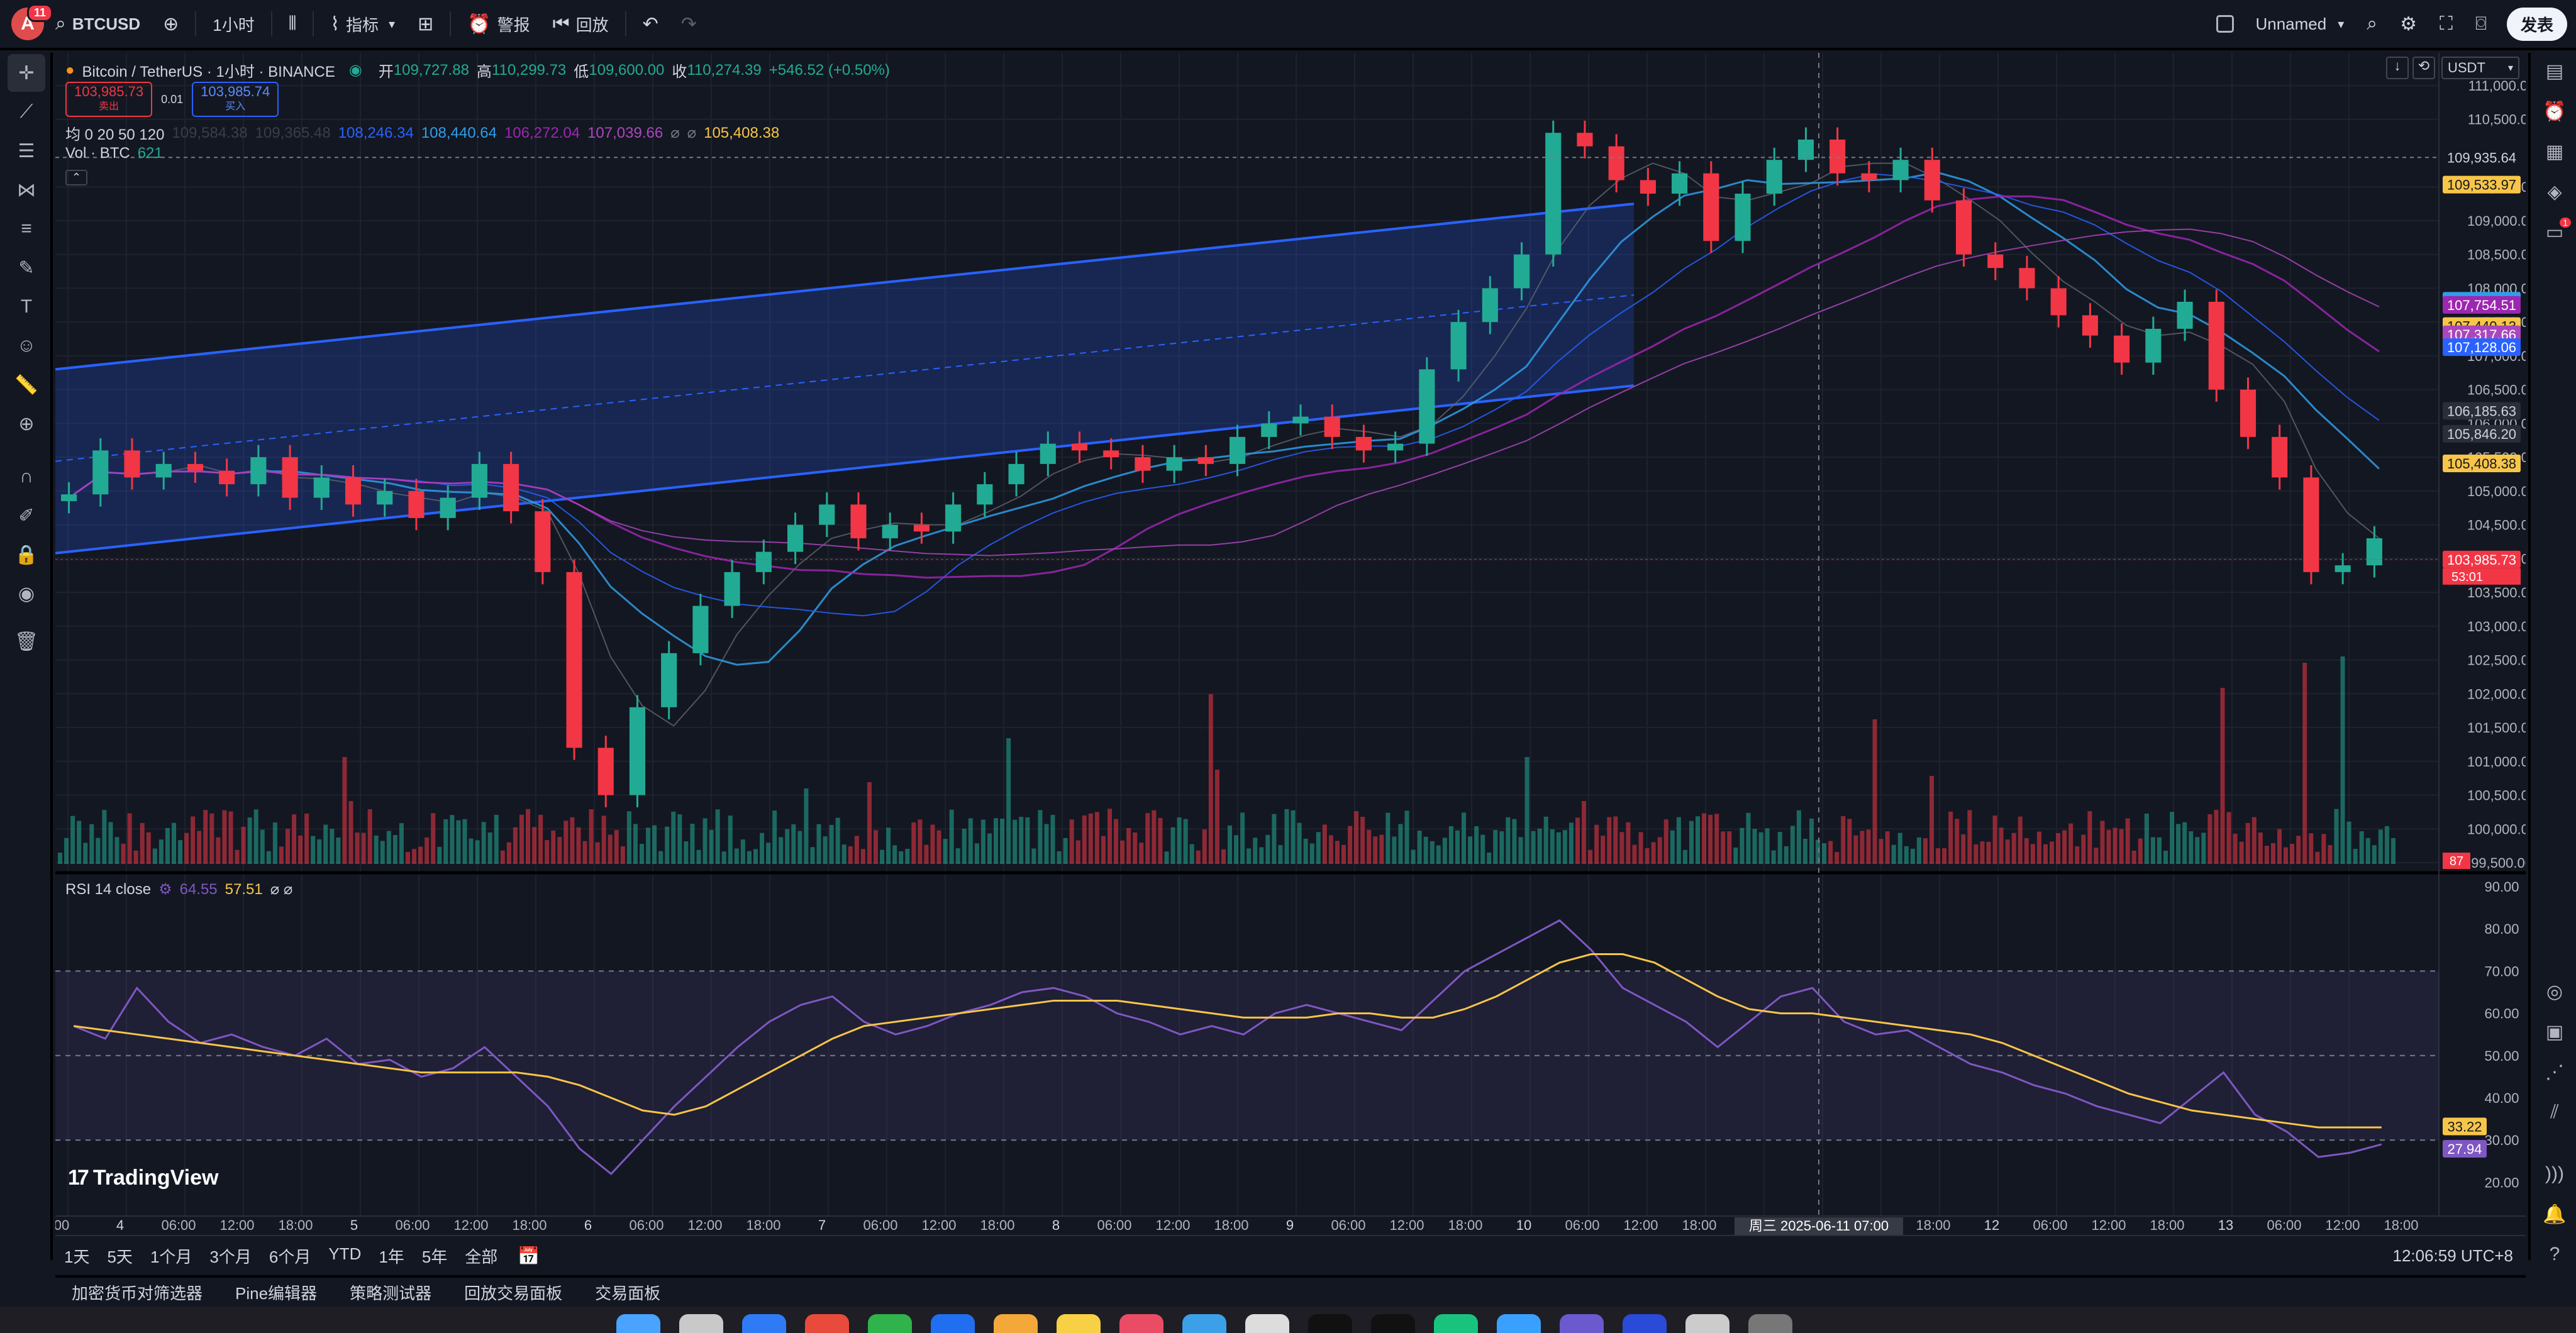 The image size is (2576, 1333). I want to click on date-range-icon: 📅, so click(529, 1256).